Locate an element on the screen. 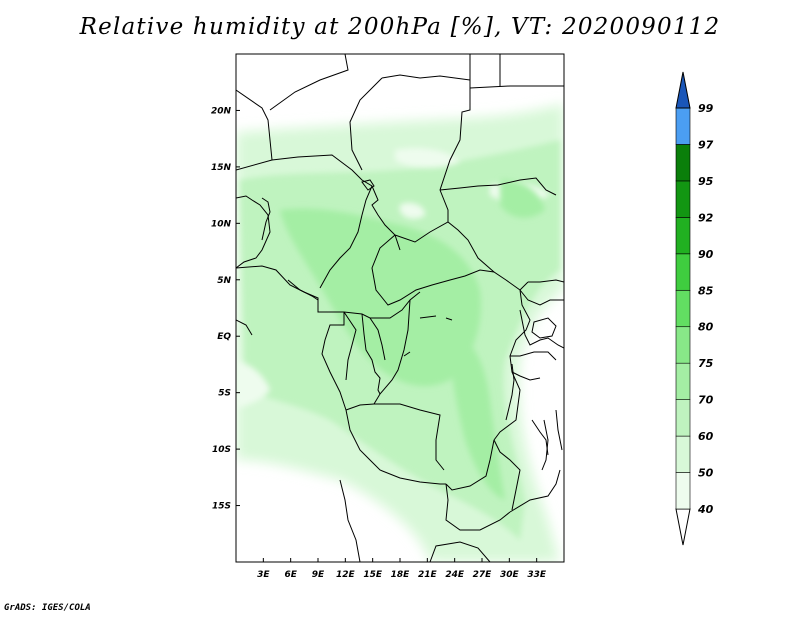  lat-tick-label: 5S is located at coordinates (224, 394).